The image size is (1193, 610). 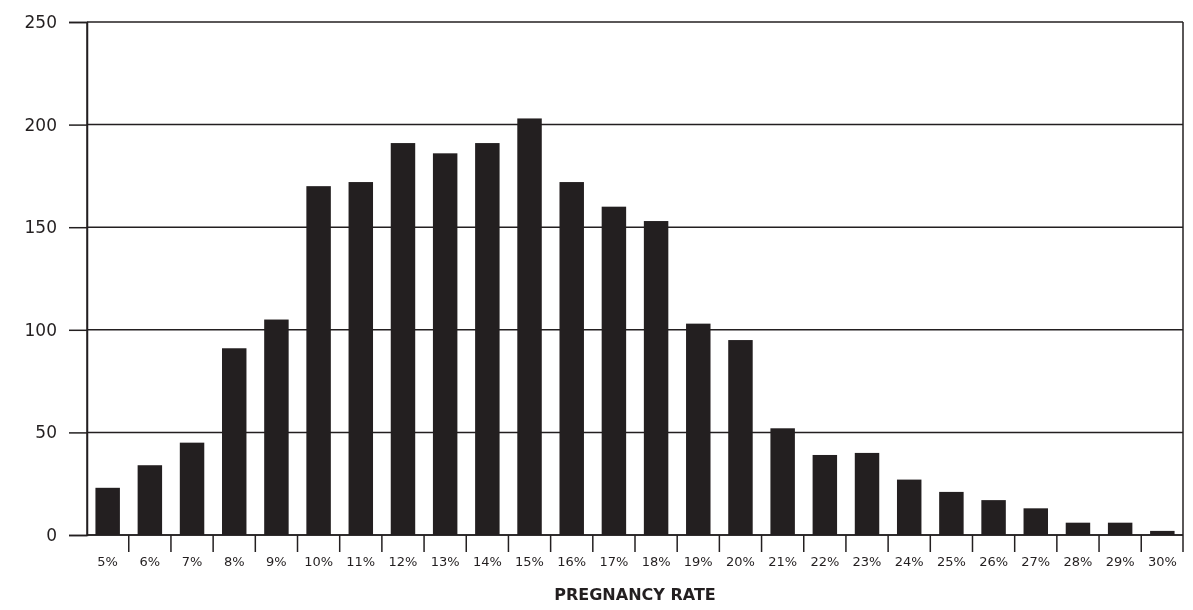 I want to click on y-tick-label: 250, so click(x=40, y=21).